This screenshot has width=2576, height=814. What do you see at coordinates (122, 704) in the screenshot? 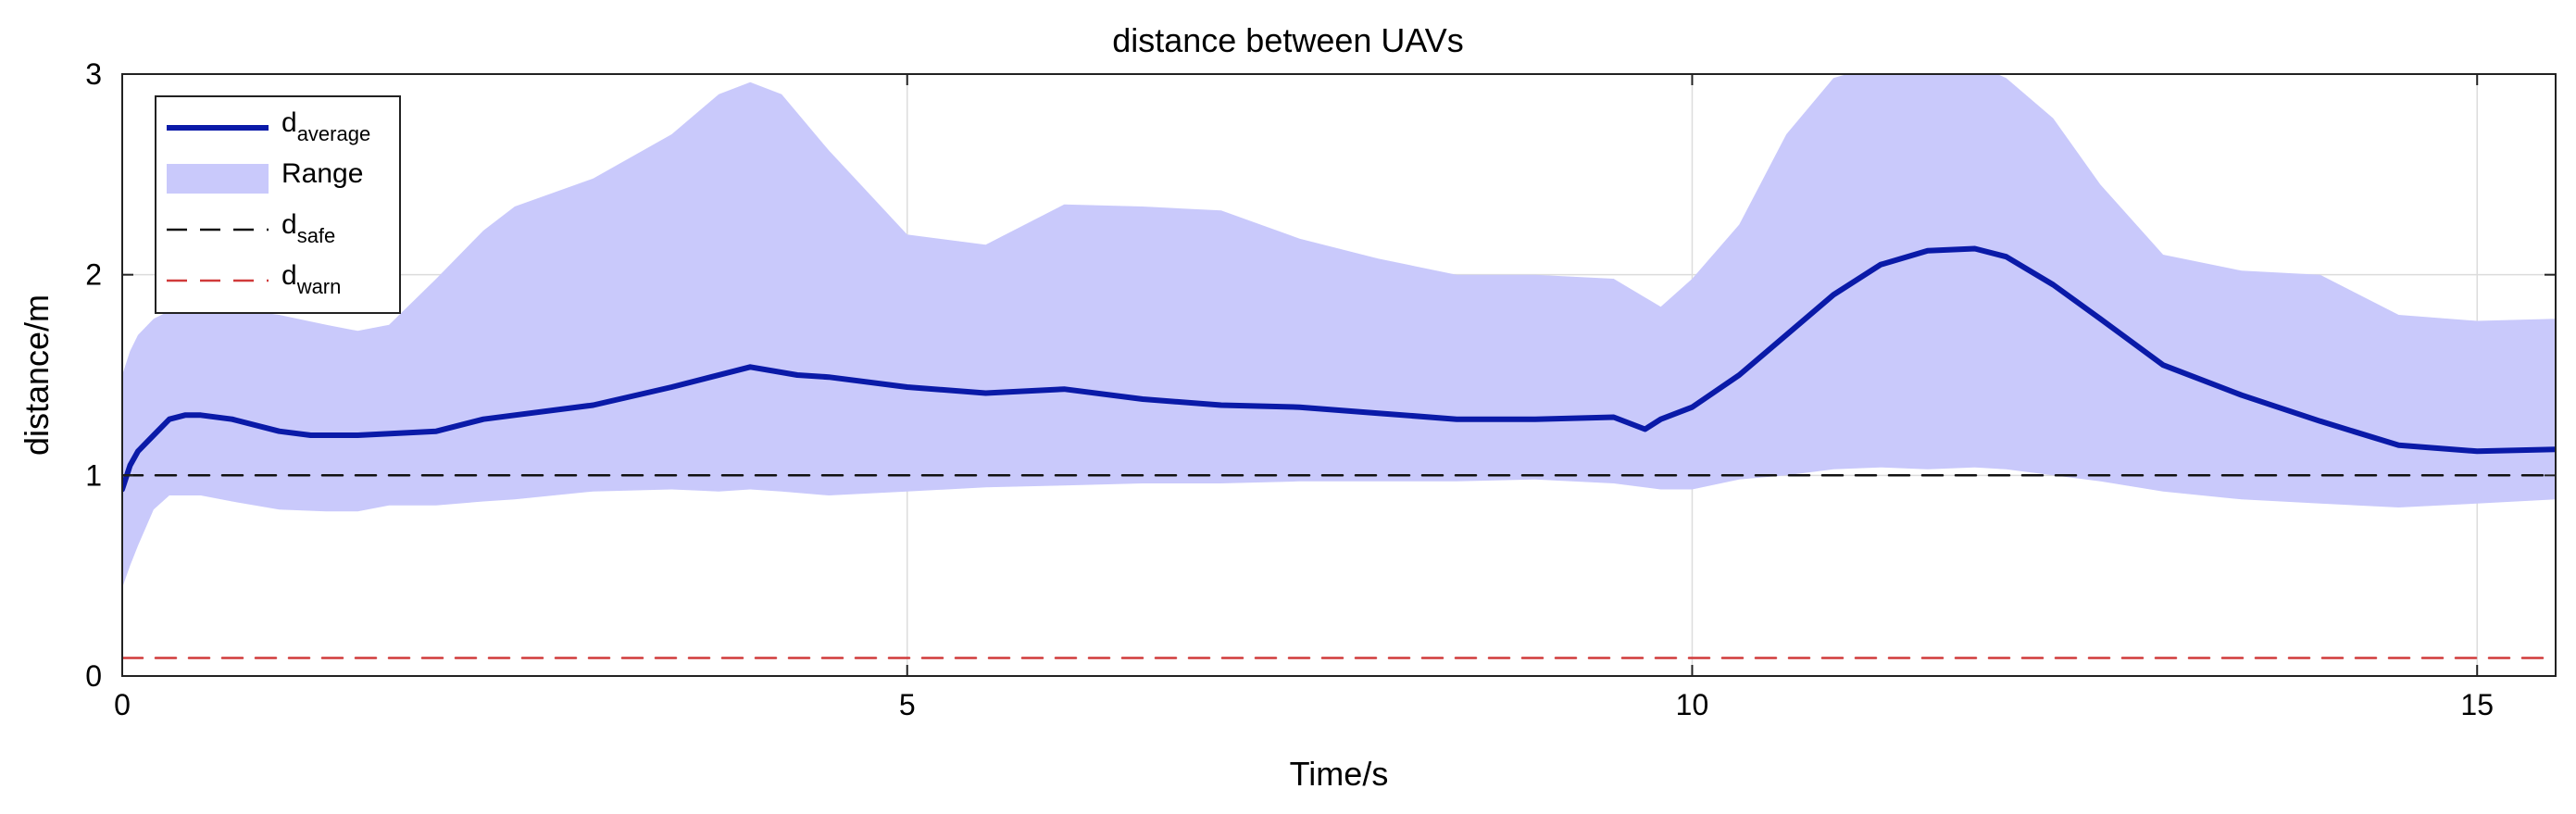
I see `x-tick-label: 0` at bounding box center [122, 704].